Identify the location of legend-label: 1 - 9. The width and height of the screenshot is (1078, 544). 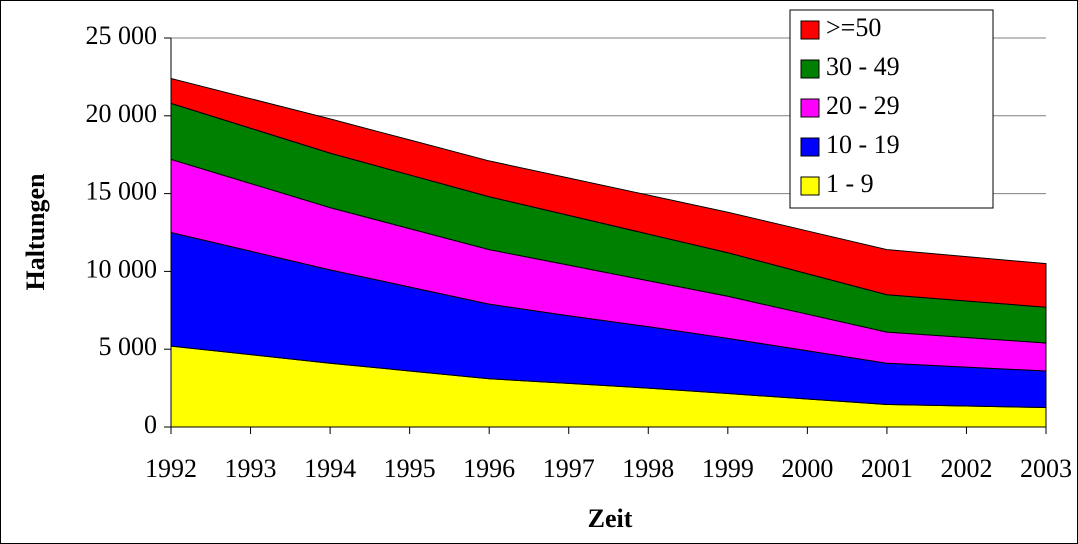
(850, 183).